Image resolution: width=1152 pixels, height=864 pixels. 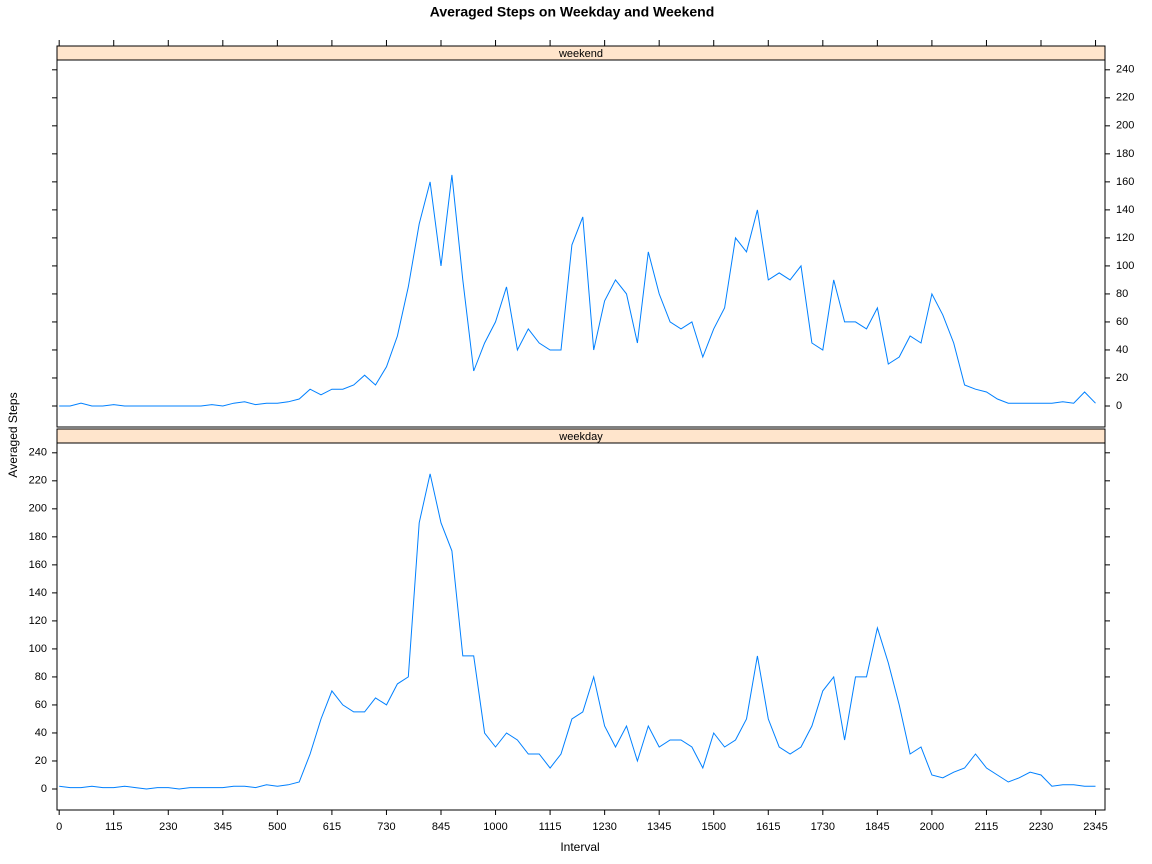 What do you see at coordinates (580, 54) in the screenshot?
I see `strip-label: weekend` at bounding box center [580, 54].